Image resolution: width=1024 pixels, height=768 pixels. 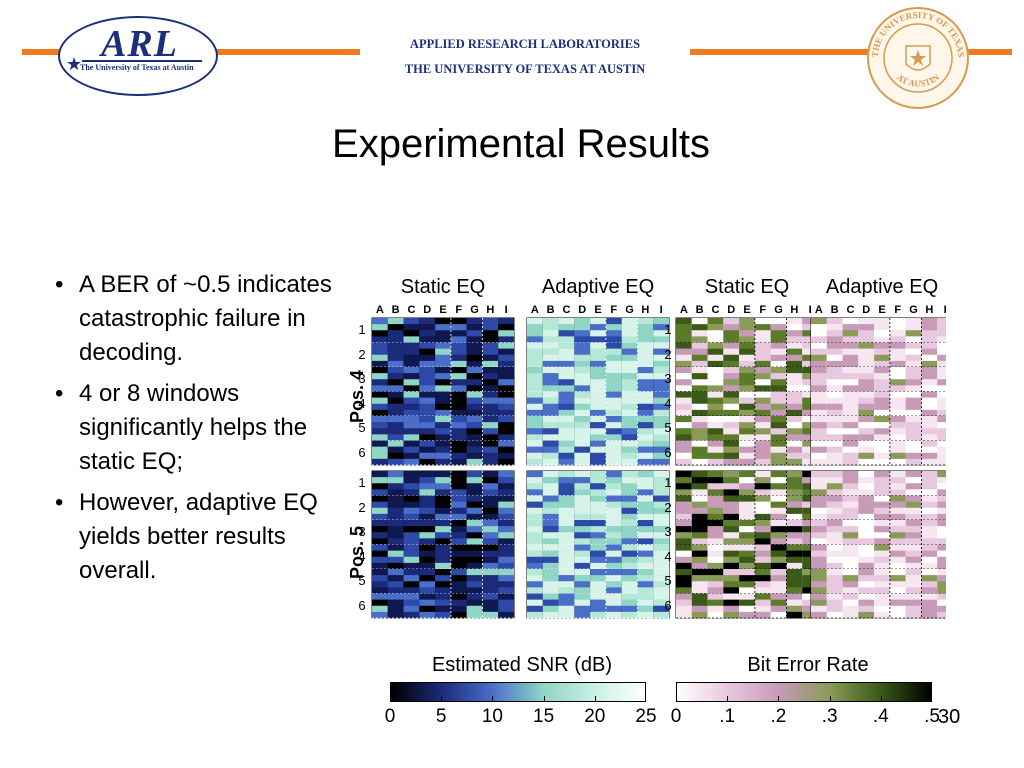 What do you see at coordinates (932, 716) in the screenshot?
I see `ber-colorbar-tick-label: .5` at bounding box center [932, 716].